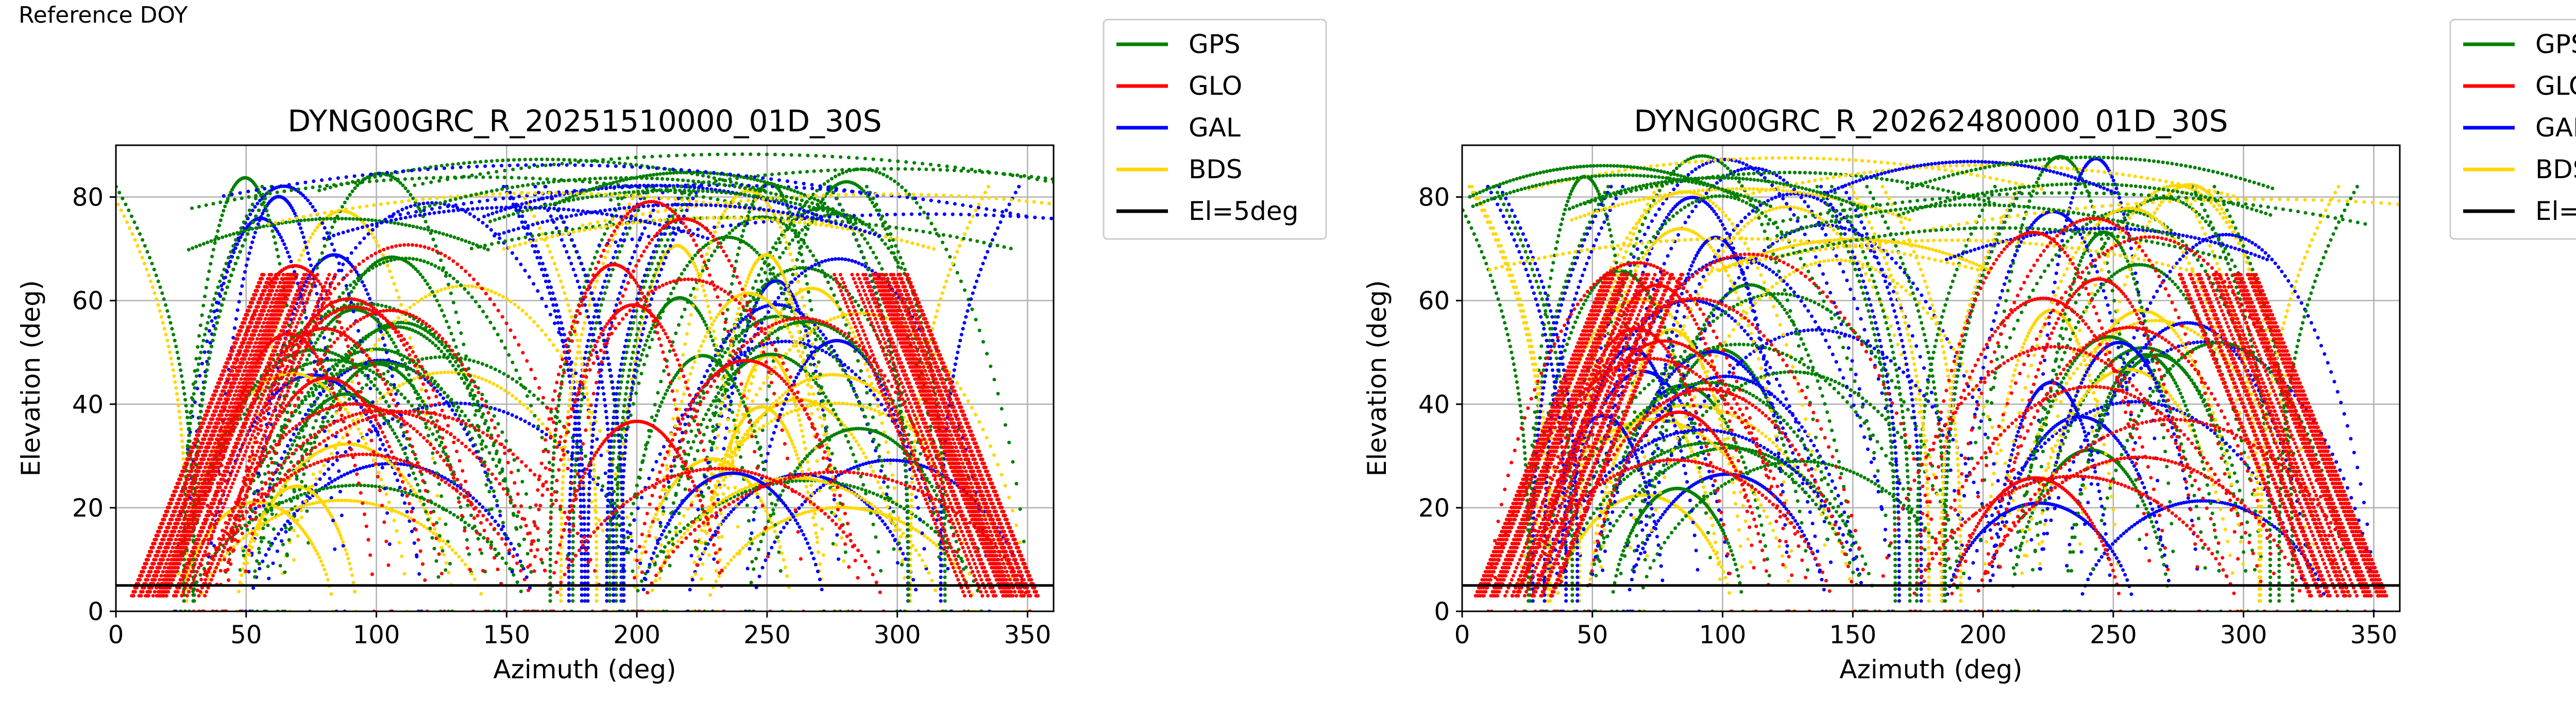 The width and height of the screenshot is (2576, 720). What do you see at coordinates (1215, 129) in the screenshot?
I see `legend: GPS GLO GAL BDS El=5deg` at bounding box center [1215, 129].